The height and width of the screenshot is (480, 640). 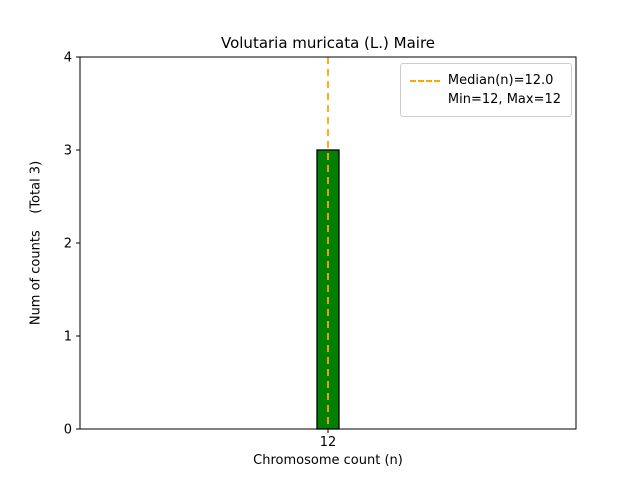 I want to click on legend-entry-minmax: Min=12, Max=12, so click(x=485, y=99).